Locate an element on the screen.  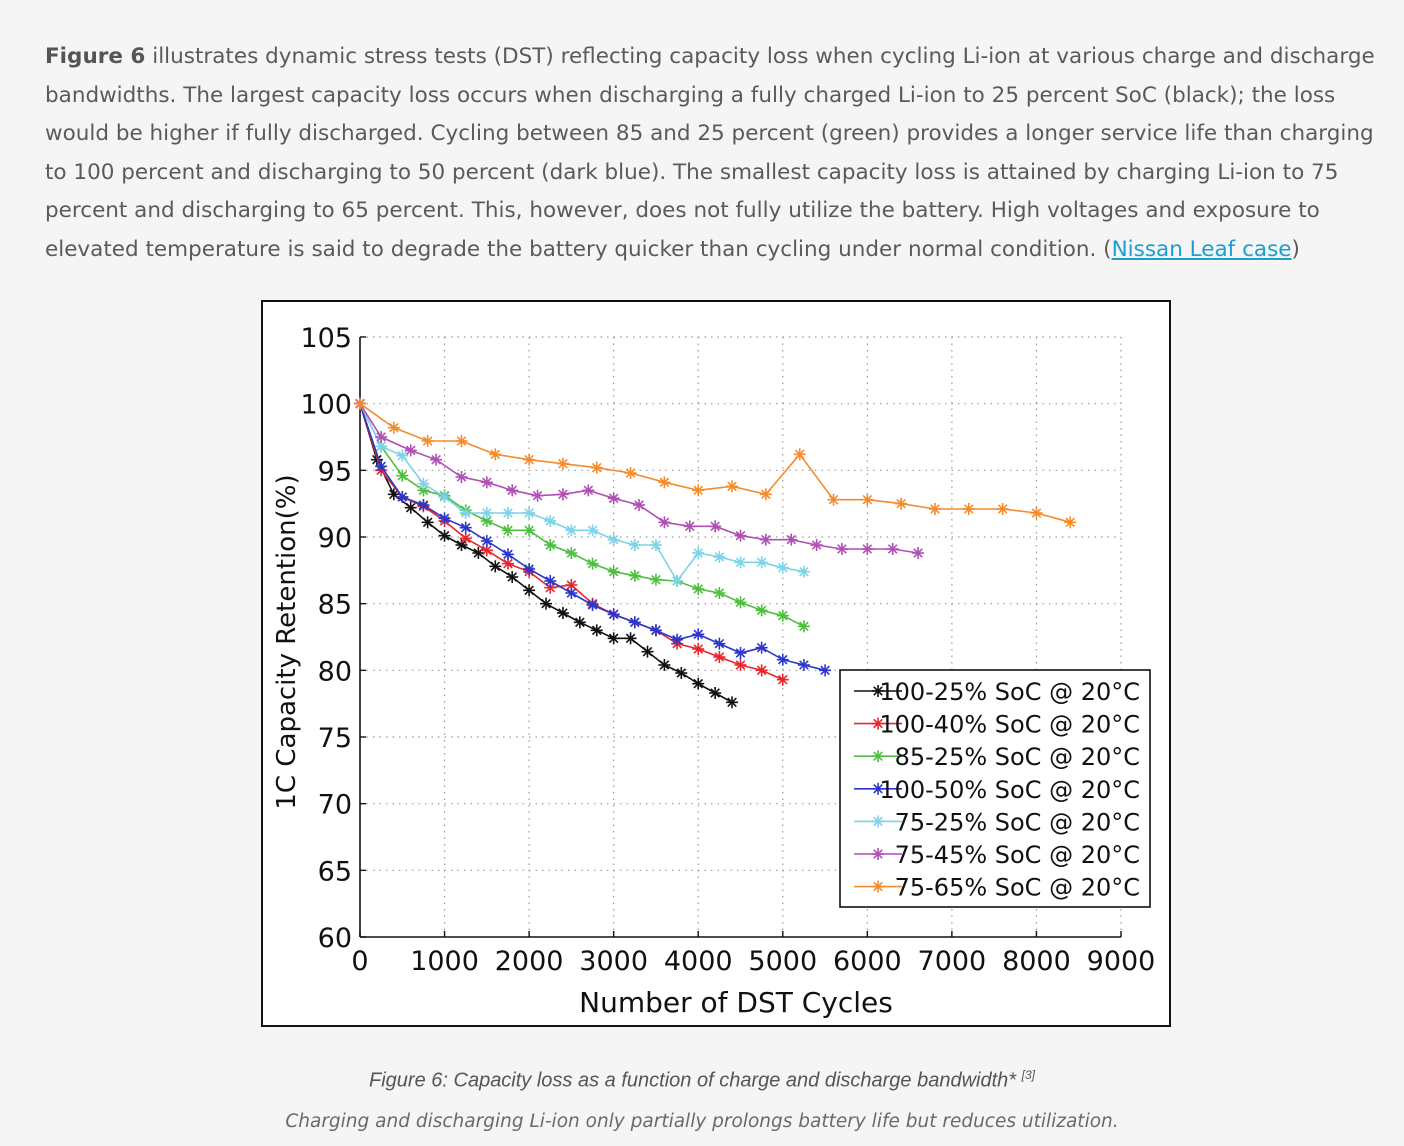
x-tick-label: 7000 is located at coordinates (952, 961).